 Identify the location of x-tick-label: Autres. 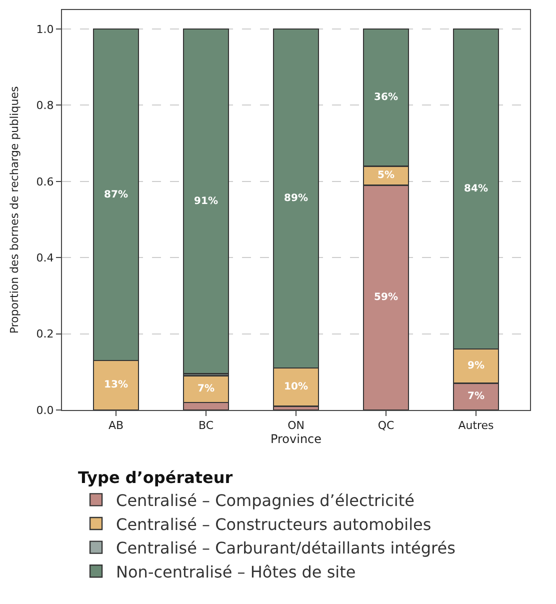
(476, 425).